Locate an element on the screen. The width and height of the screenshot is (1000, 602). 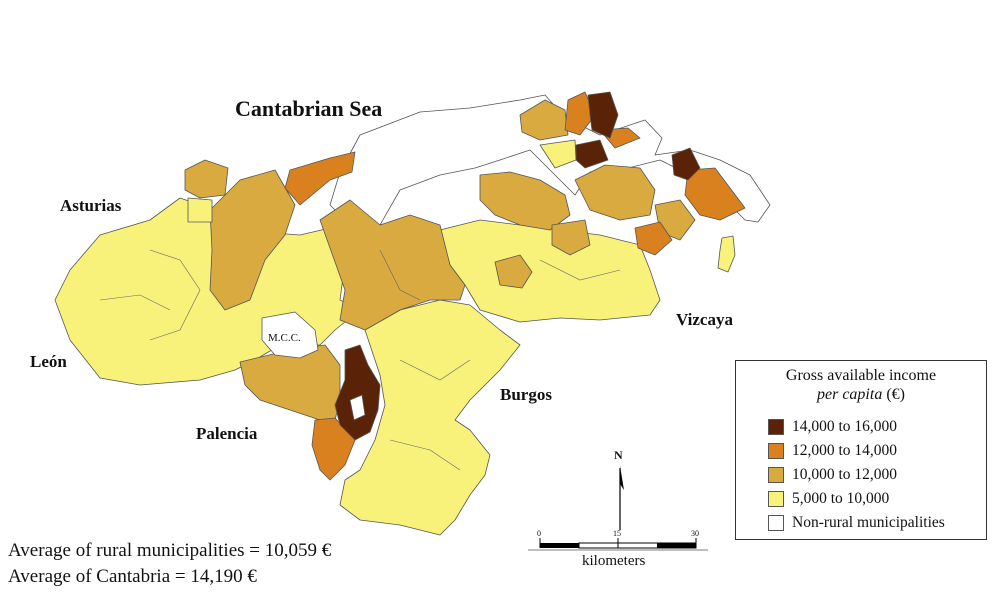
scale-tick-30: 30 is located at coordinates (695, 533).